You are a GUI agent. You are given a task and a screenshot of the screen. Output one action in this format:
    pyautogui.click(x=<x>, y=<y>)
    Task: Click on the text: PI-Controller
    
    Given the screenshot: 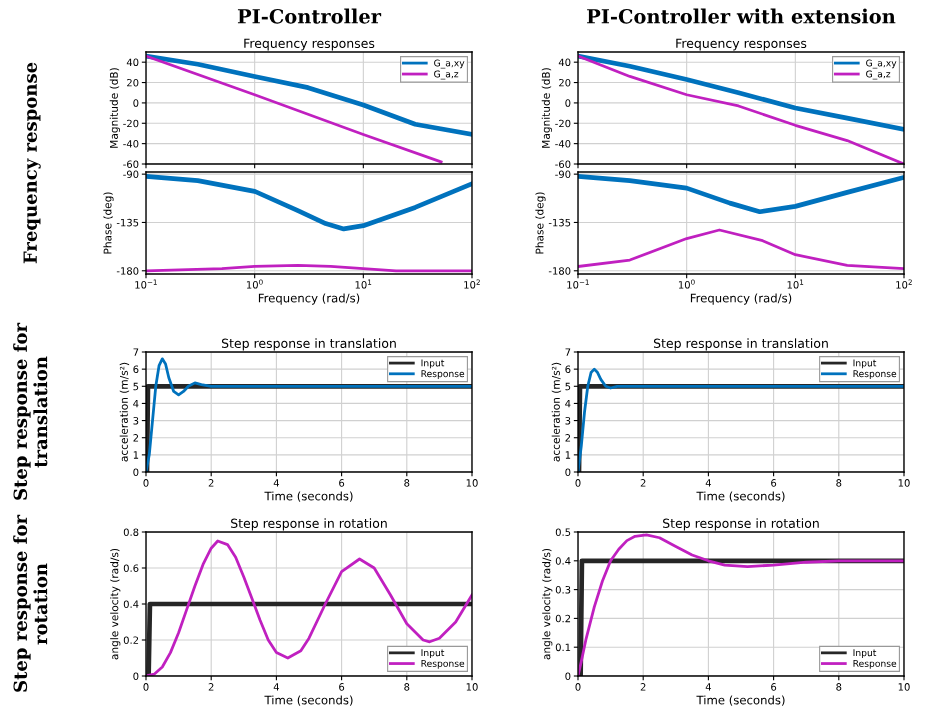 What is the action you would take?
    pyautogui.click(x=309, y=16)
    